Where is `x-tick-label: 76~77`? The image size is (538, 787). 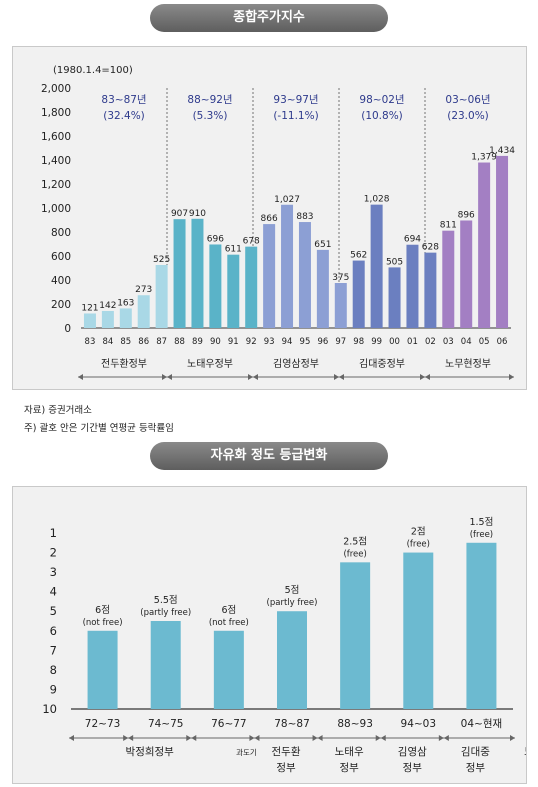
x-tick-label: 76~77 is located at coordinates (229, 724).